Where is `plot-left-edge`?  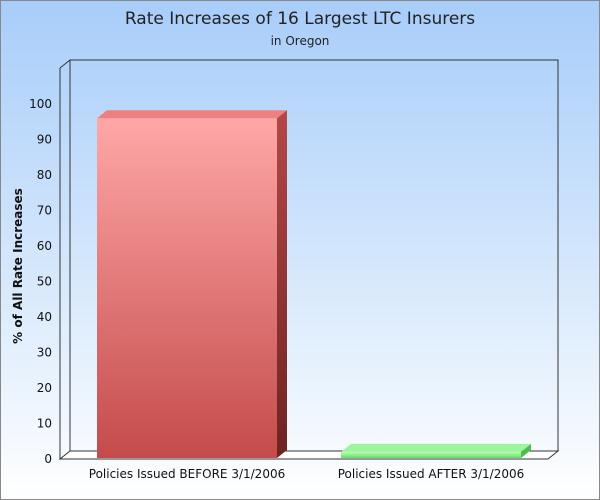
plot-left-edge is located at coordinates (65, 64).